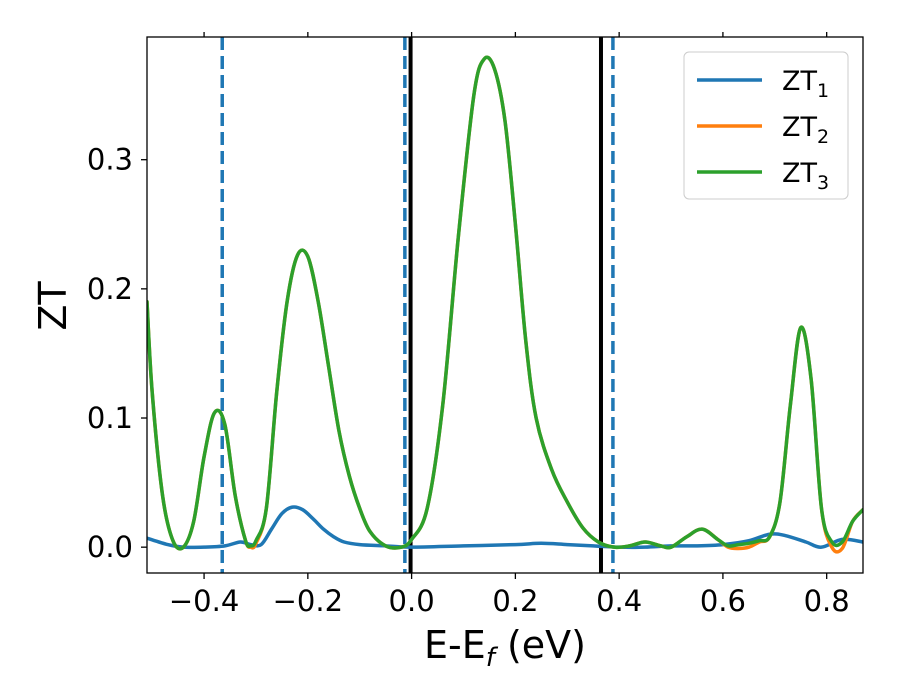 The width and height of the screenshot is (900, 700). What do you see at coordinates (117, 353) in the screenshot?
I see `y-axis-ticks: 0.0 0.1 0.2 0.3` at bounding box center [117, 353].